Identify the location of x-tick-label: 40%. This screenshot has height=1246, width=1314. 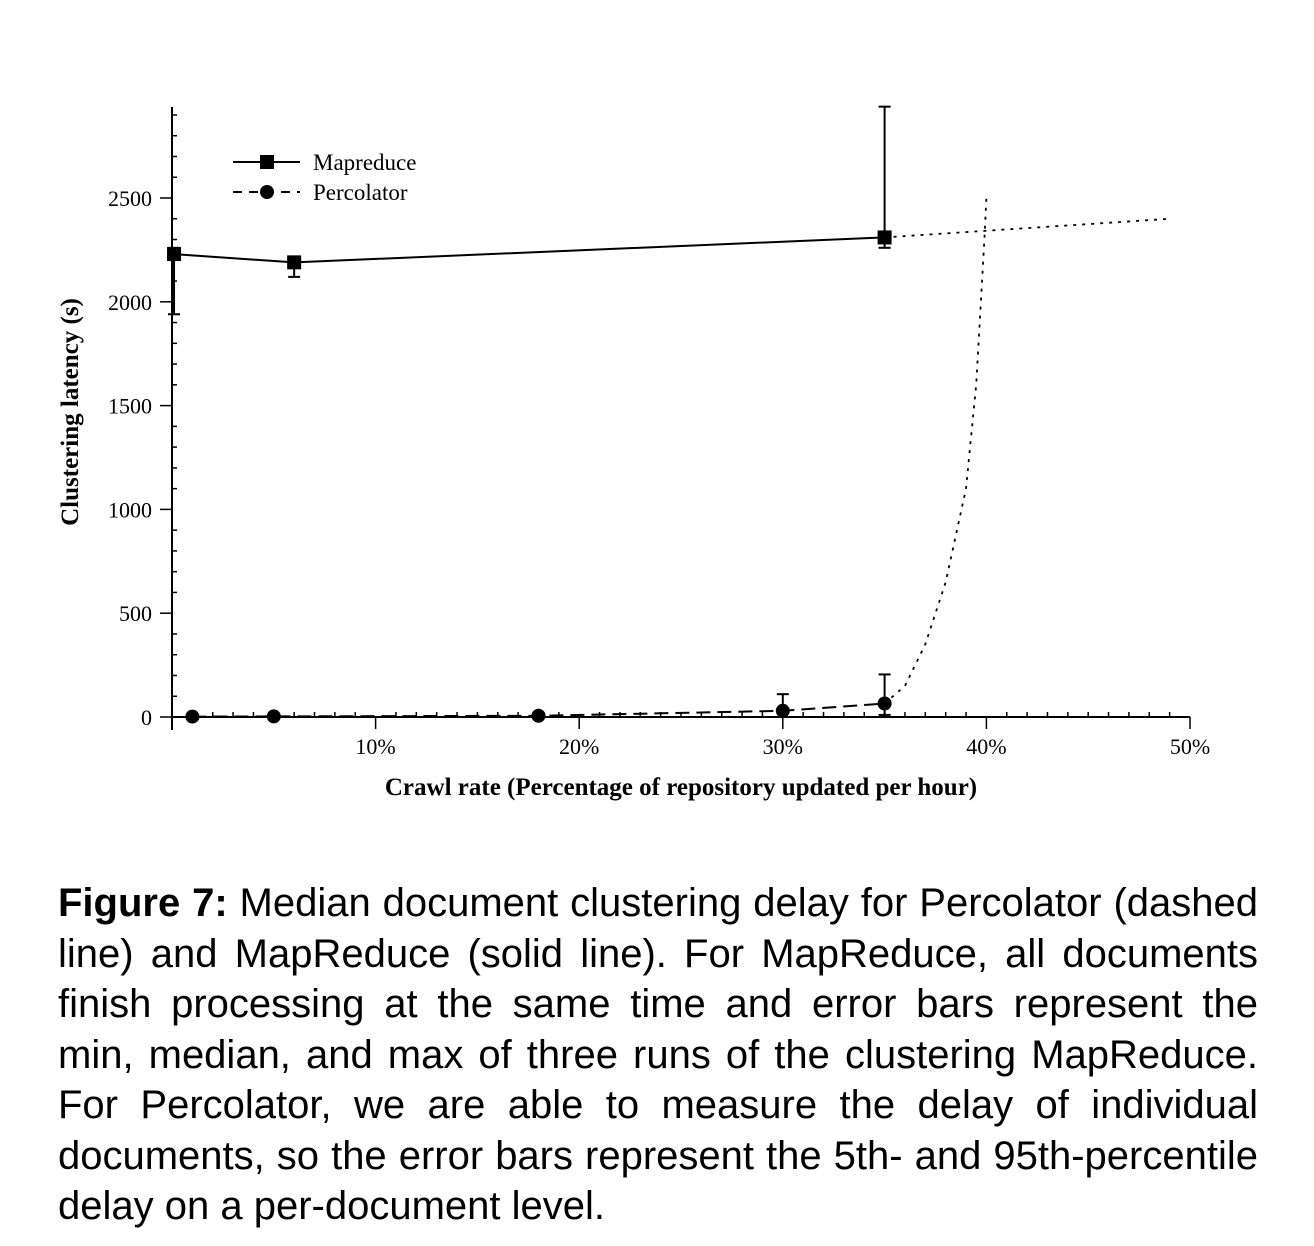
(986, 746).